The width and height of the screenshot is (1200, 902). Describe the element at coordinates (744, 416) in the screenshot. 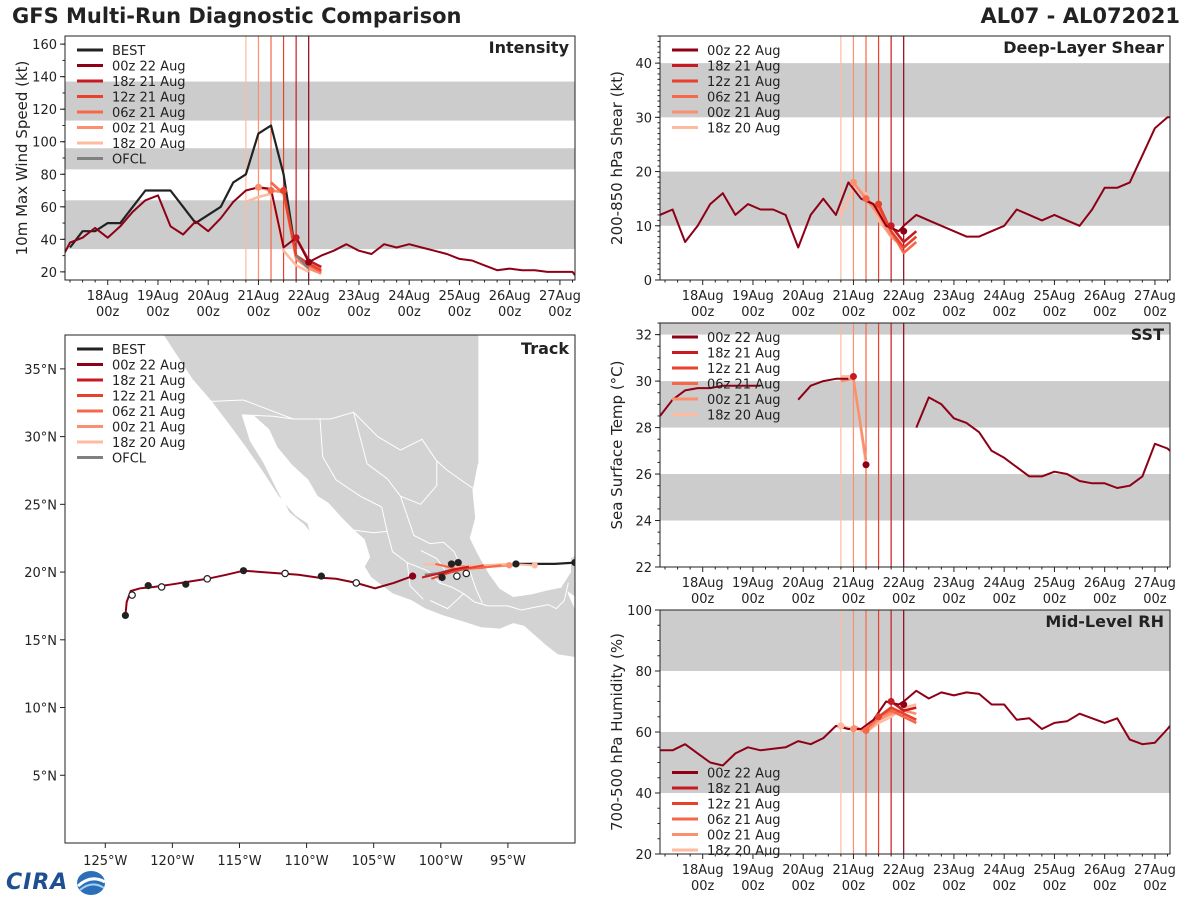

I see `legend-label: 18z 20 Aug` at that location.